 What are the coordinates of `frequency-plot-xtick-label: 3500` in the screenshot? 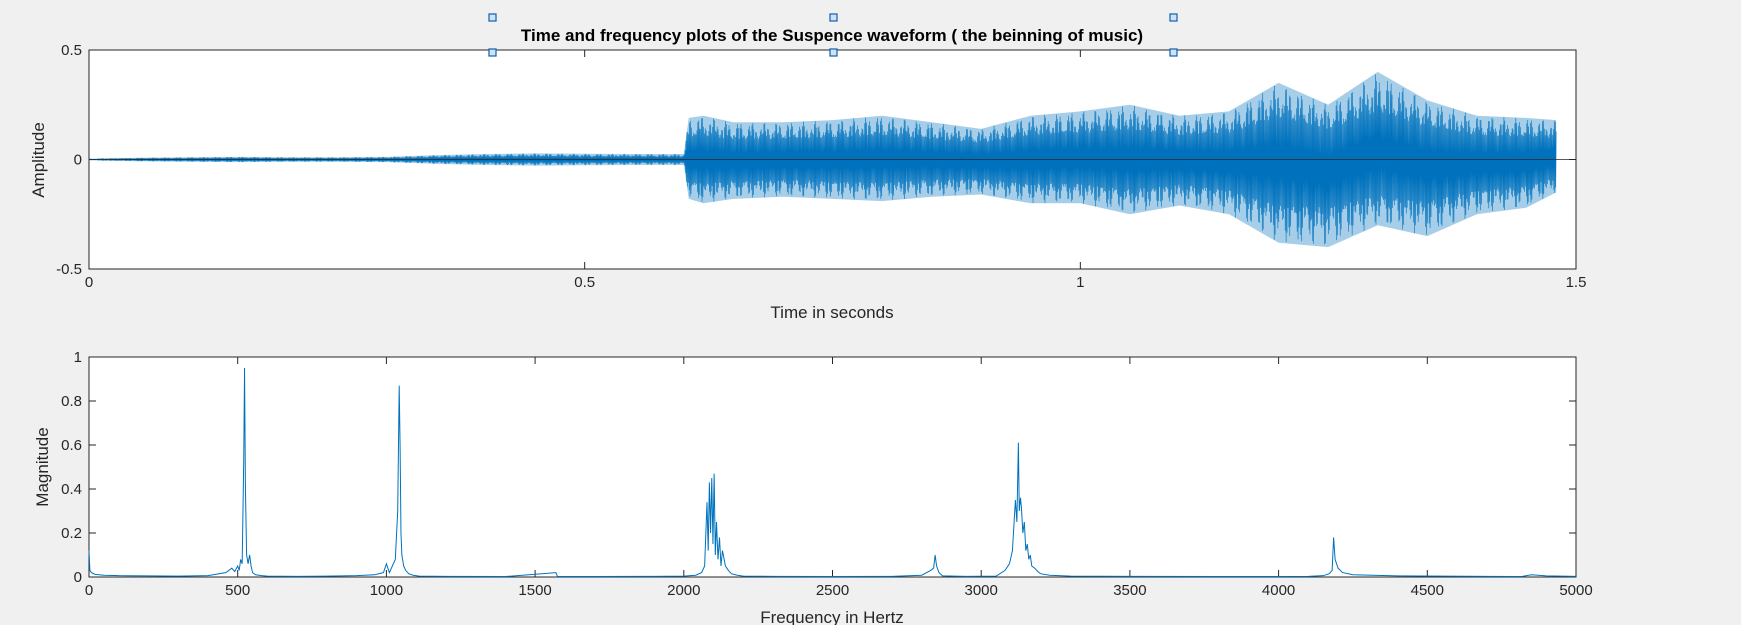 It's located at (1129, 590).